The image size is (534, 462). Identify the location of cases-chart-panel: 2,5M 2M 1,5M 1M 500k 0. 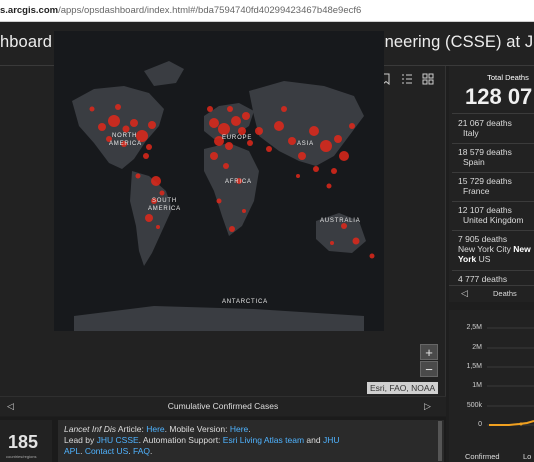
(491, 380).